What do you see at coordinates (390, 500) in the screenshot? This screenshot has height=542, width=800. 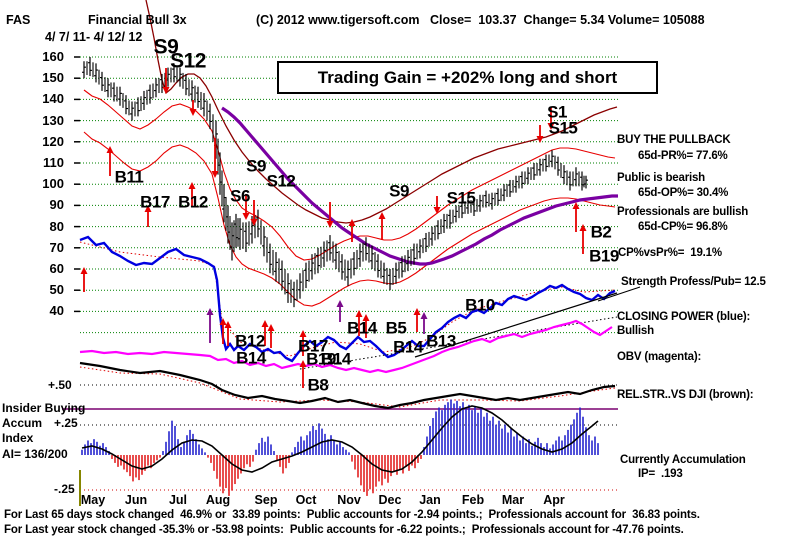 I see `month-label: Dec` at bounding box center [390, 500].